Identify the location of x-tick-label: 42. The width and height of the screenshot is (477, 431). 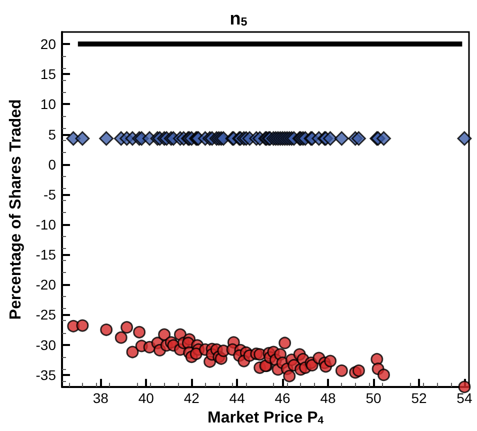
(192, 398).